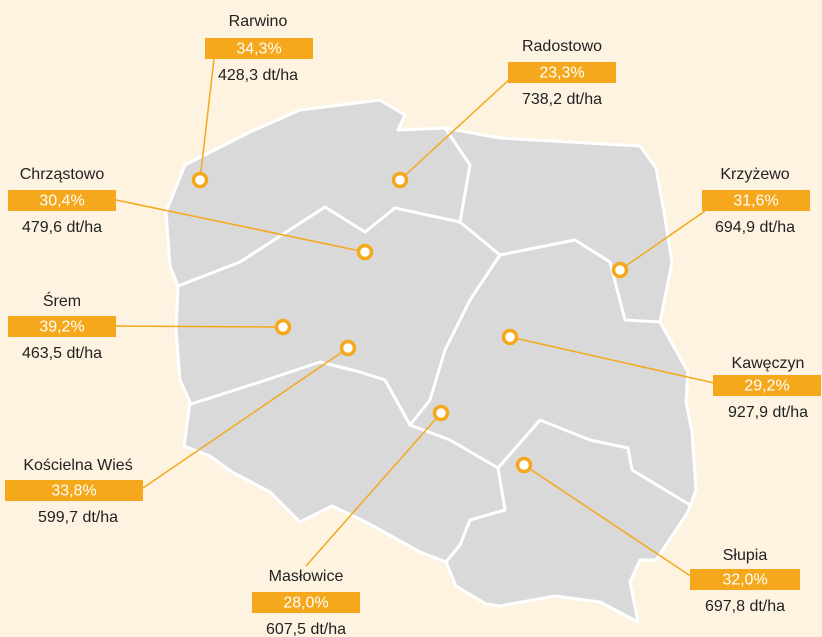  Describe the element at coordinates (306, 629) in the screenshot. I see `yield-label: 607,5 dt/ha` at that location.